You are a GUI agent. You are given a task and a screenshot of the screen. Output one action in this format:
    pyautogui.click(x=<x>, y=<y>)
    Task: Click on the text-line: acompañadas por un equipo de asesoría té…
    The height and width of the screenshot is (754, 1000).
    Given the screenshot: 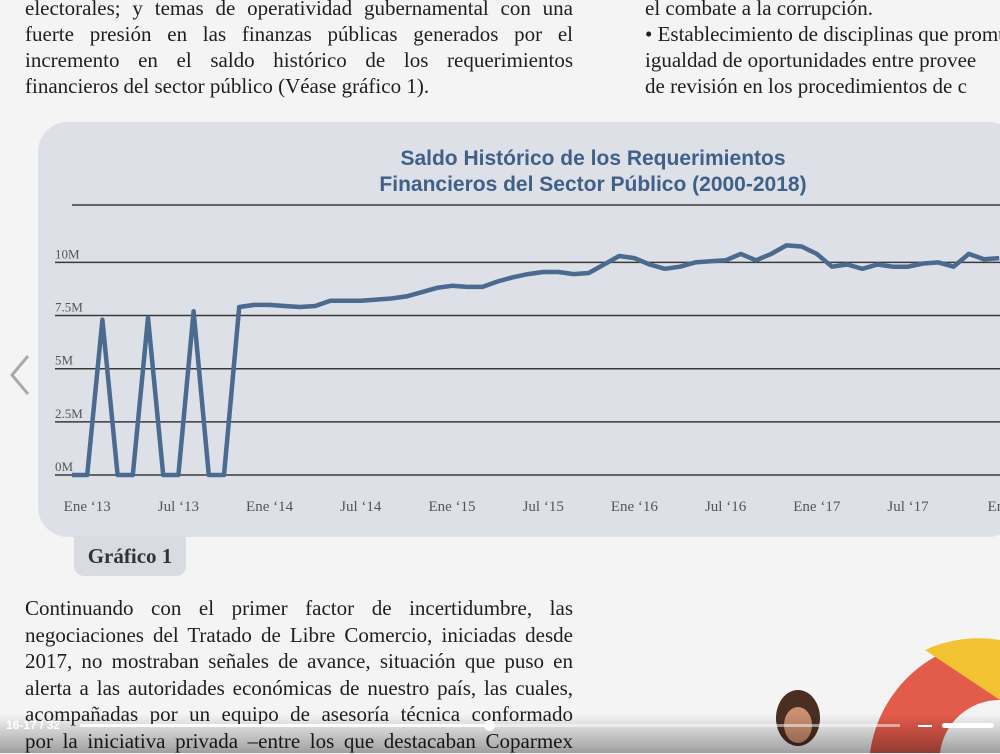 What is the action you would take?
    pyautogui.click(x=299, y=714)
    